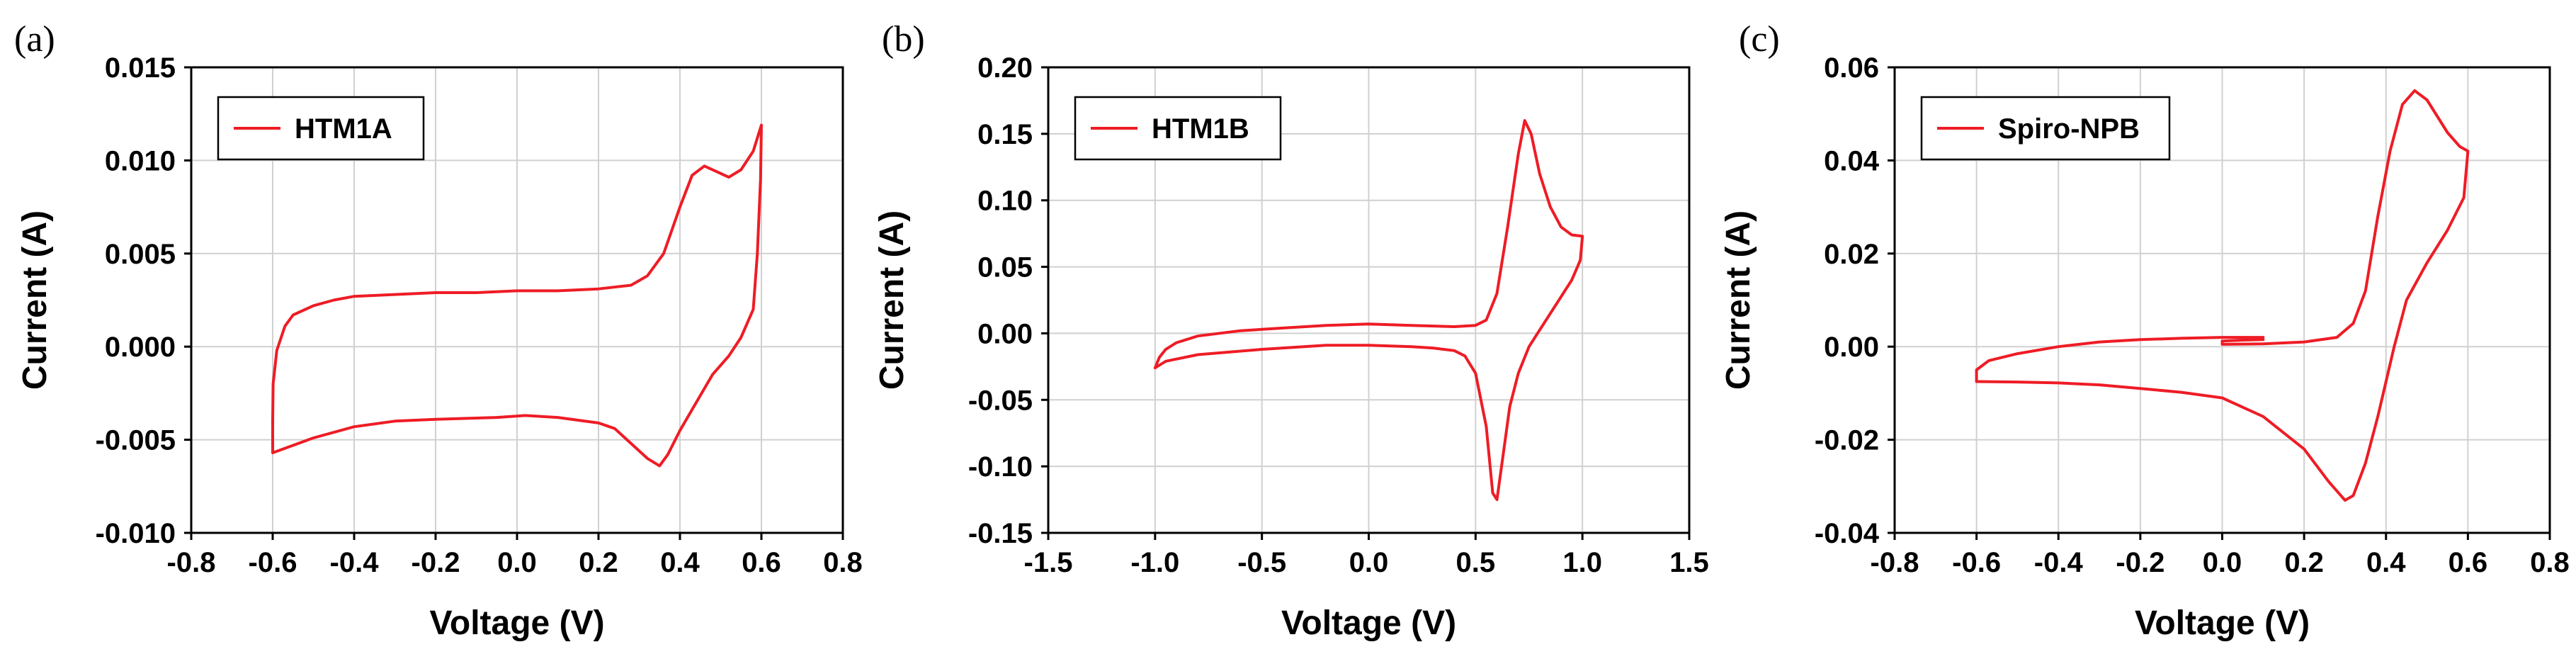 This screenshot has height=659, width=2576. I want to click on panel-label: (b), so click(903, 39).